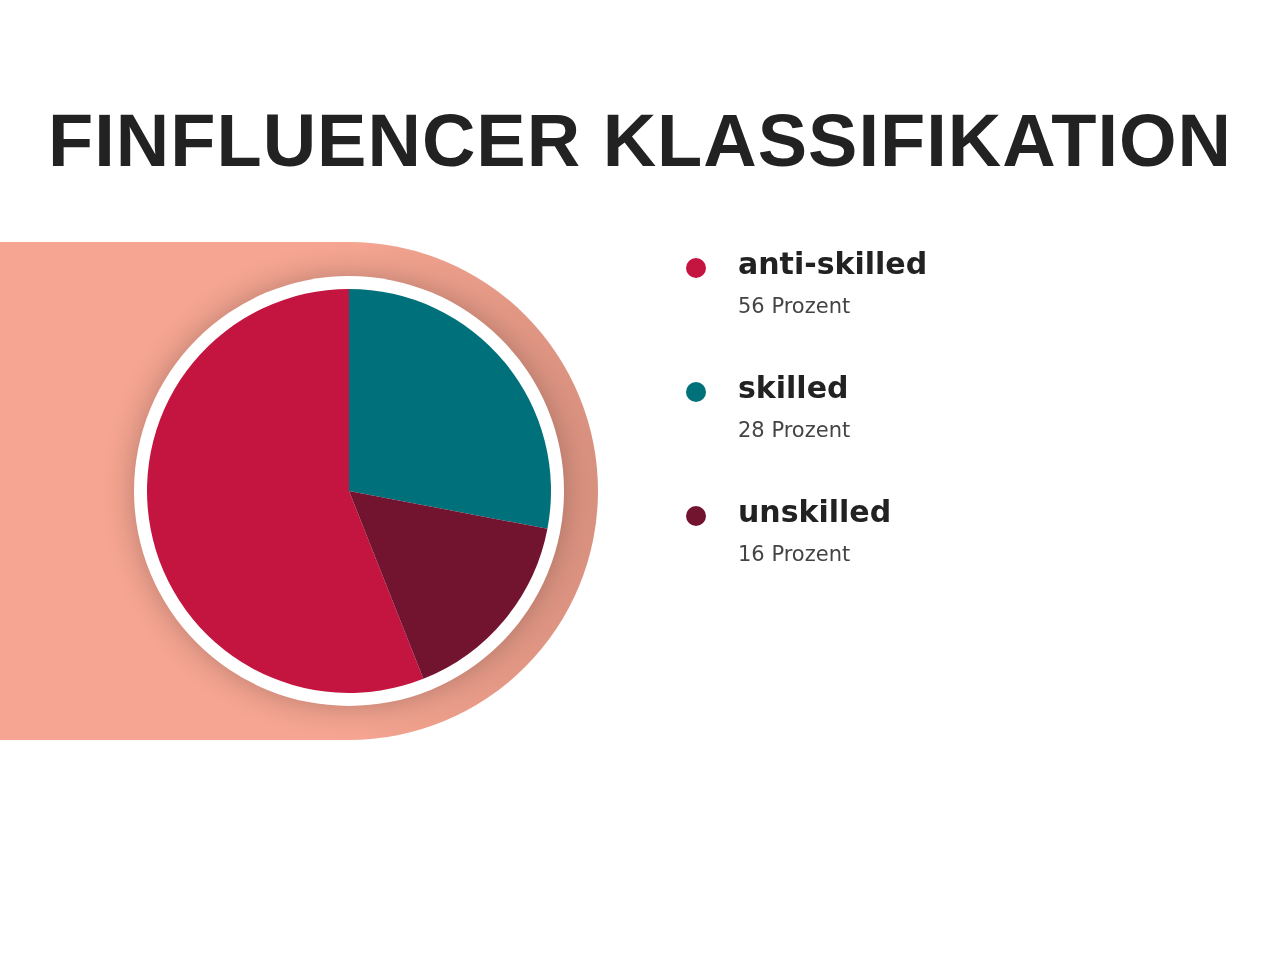 The height and width of the screenshot is (960, 1280). What do you see at coordinates (833, 264) in the screenshot?
I see `legend-label: anti-skilled` at bounding box center [833, 264].